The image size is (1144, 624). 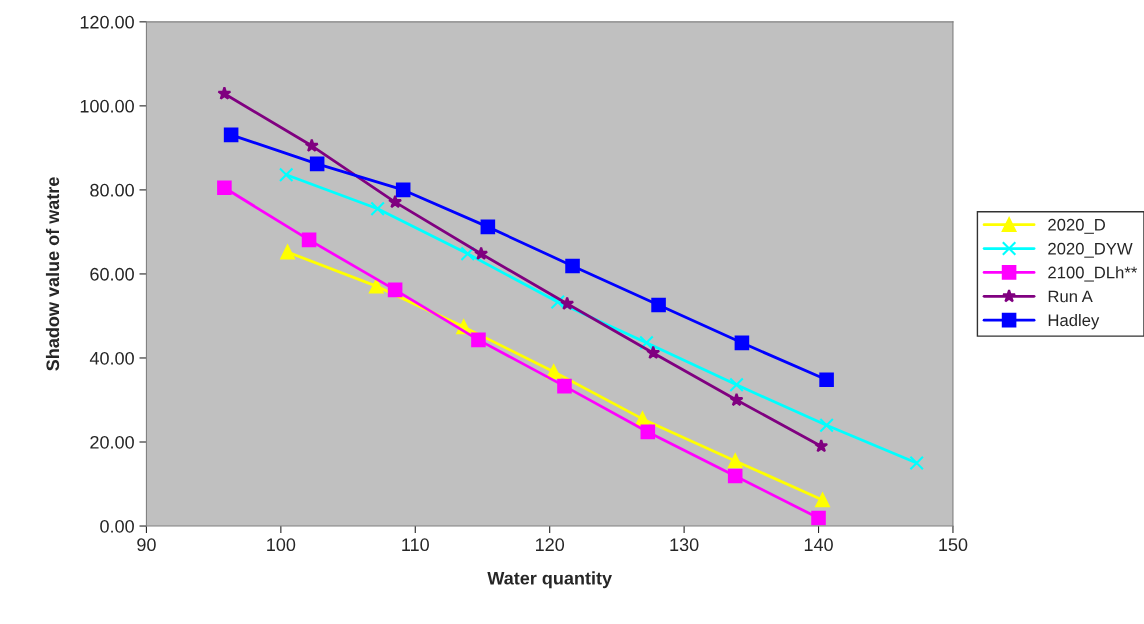 I want to click on legend-label: Run A, so click(x=1070, y=296).